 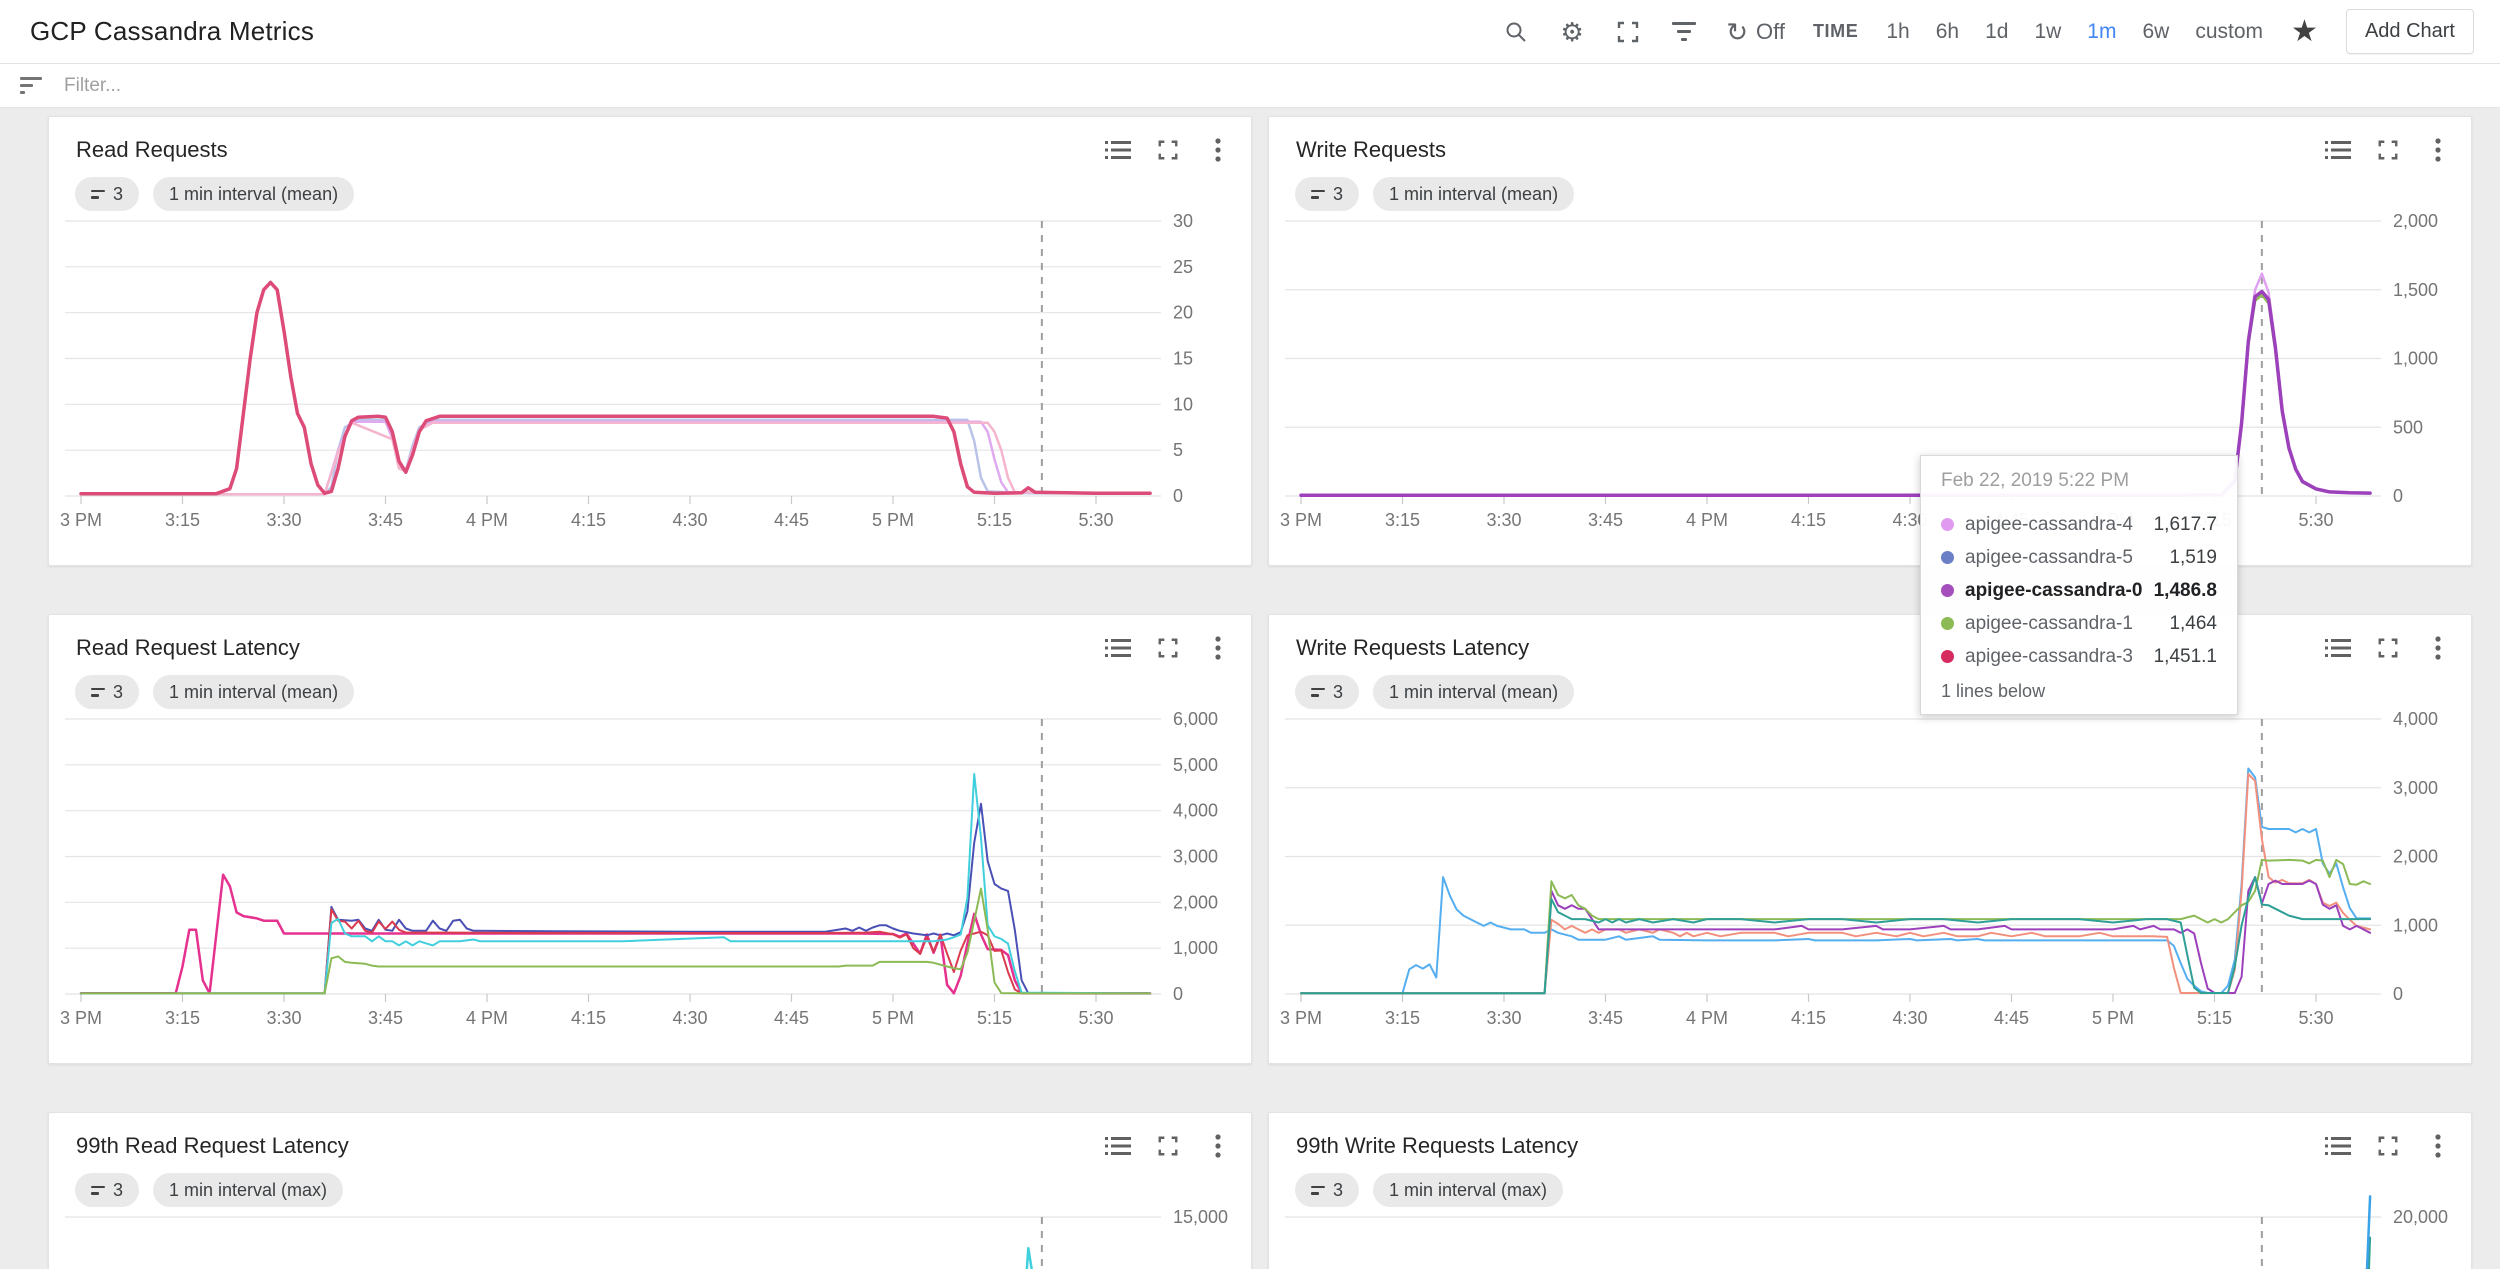 I want to click on time-range-1d: 1d, so click(x=1997, y=31).